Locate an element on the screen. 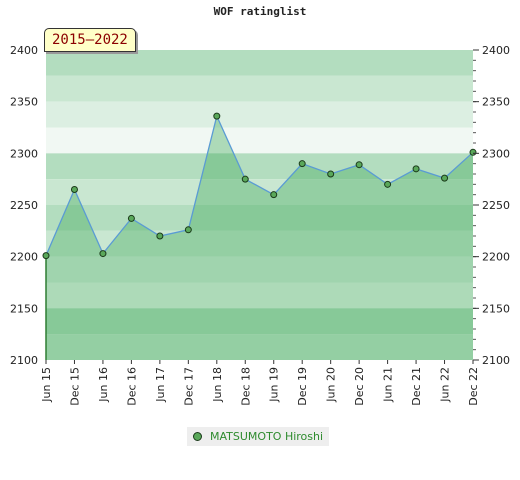  y-tick-label-right: 2150 is located at coordinates (496, 308).